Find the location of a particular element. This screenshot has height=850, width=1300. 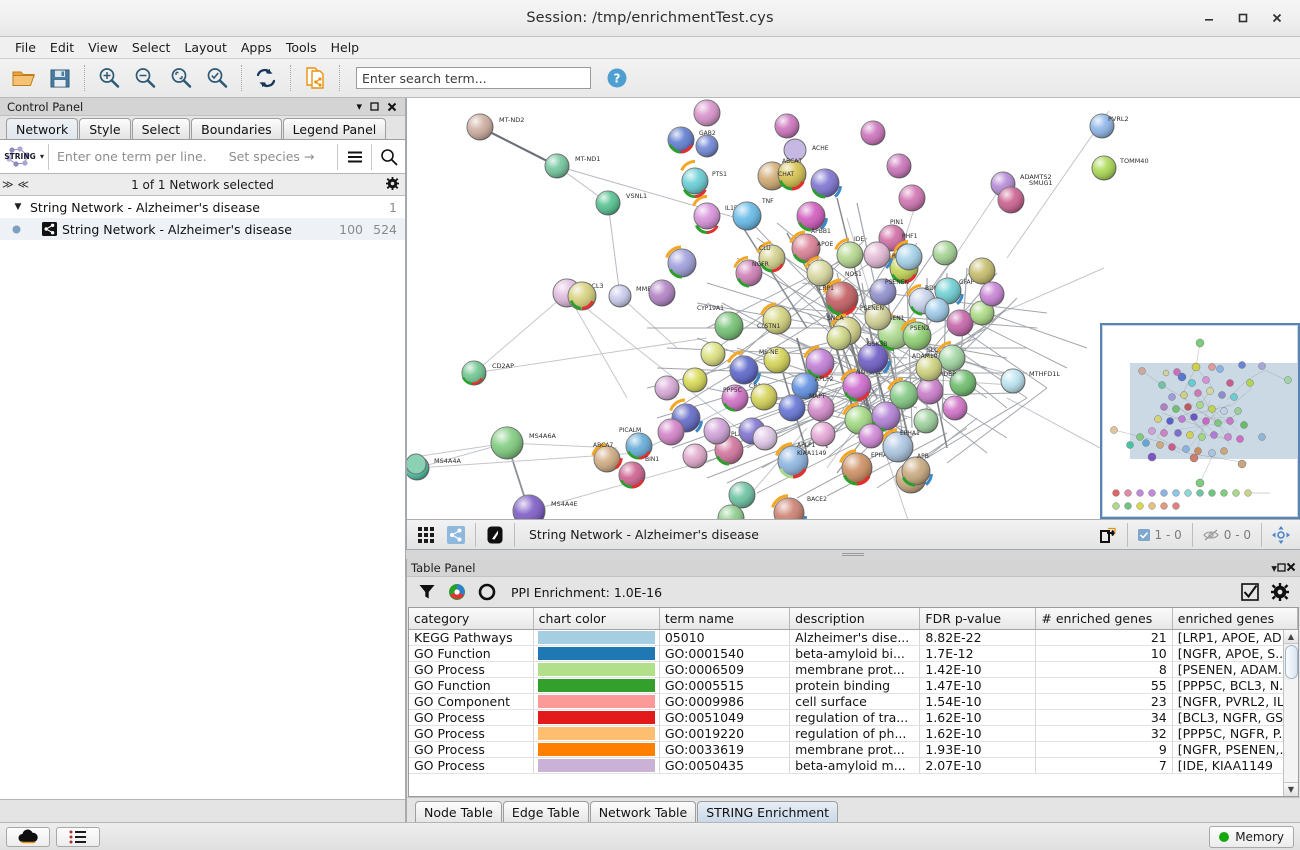

help-icon: ? is located at coordinates (617, 78).